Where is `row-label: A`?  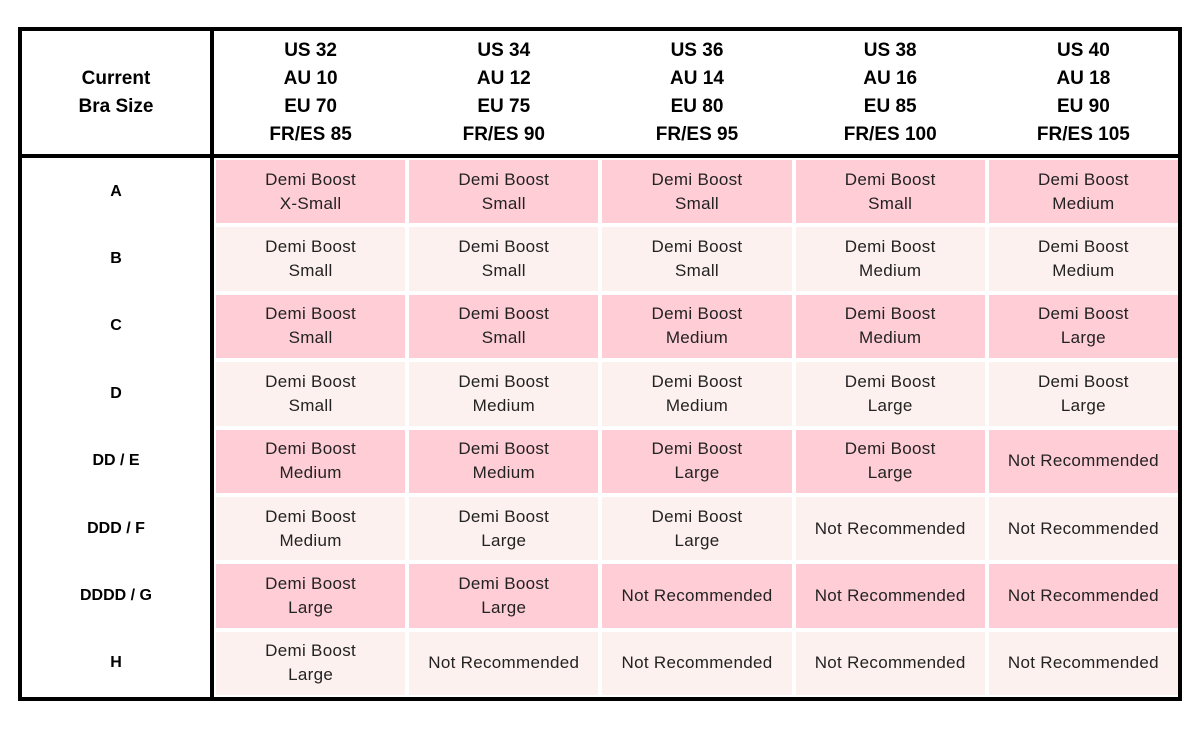
row-label: A is located at coordinates (116, 191).